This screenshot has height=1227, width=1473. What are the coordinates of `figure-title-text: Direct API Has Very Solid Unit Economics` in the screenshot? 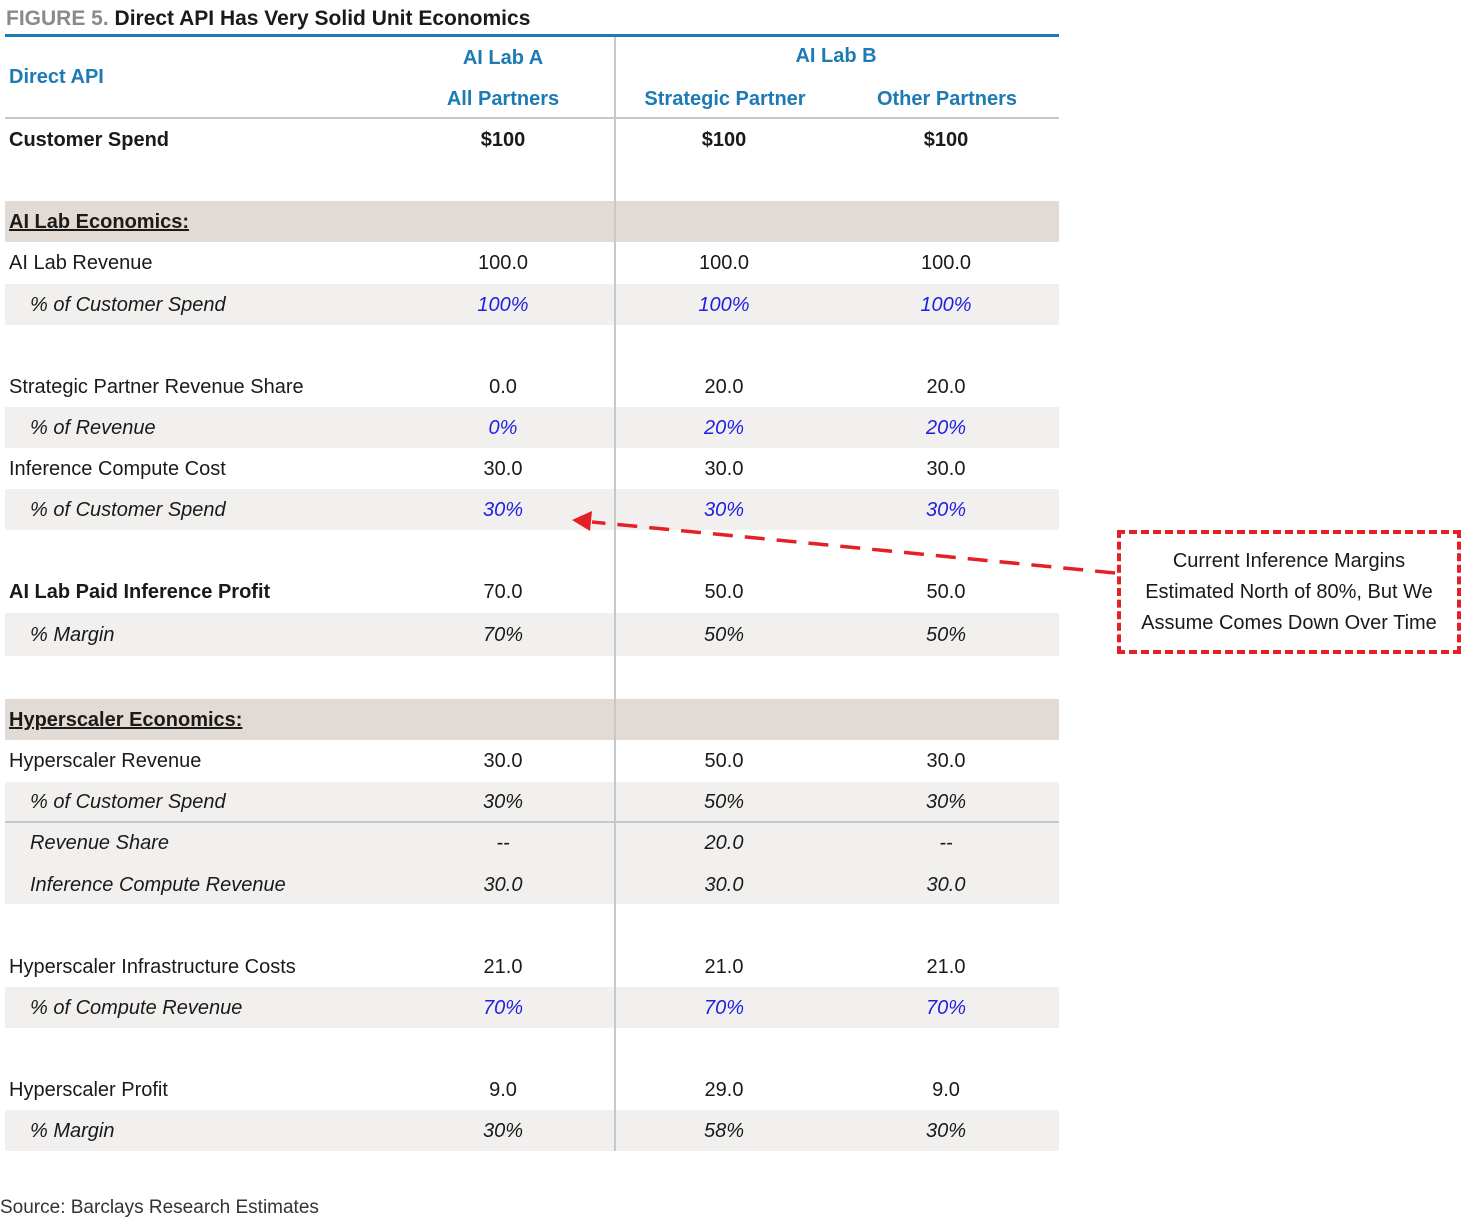 It's located at (322, 18).